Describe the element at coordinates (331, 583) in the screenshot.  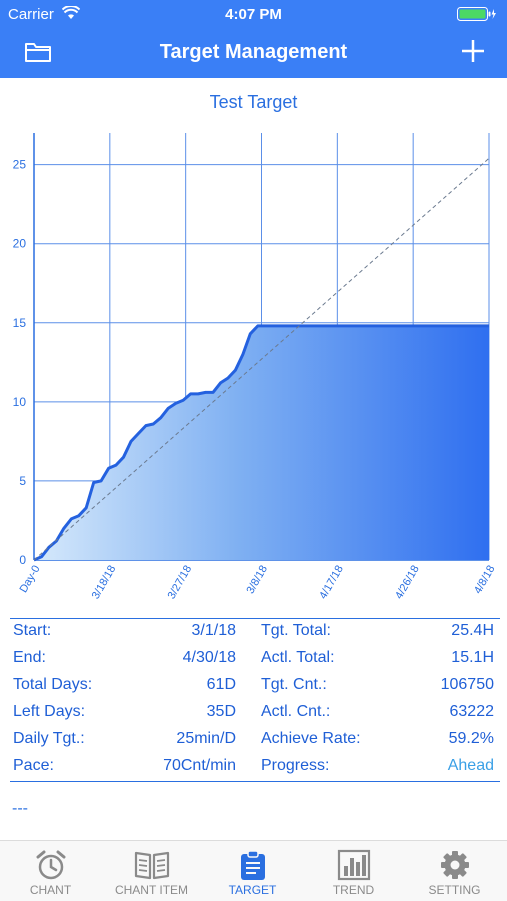
I see `x-tick-label: 4/17/18` at that location.